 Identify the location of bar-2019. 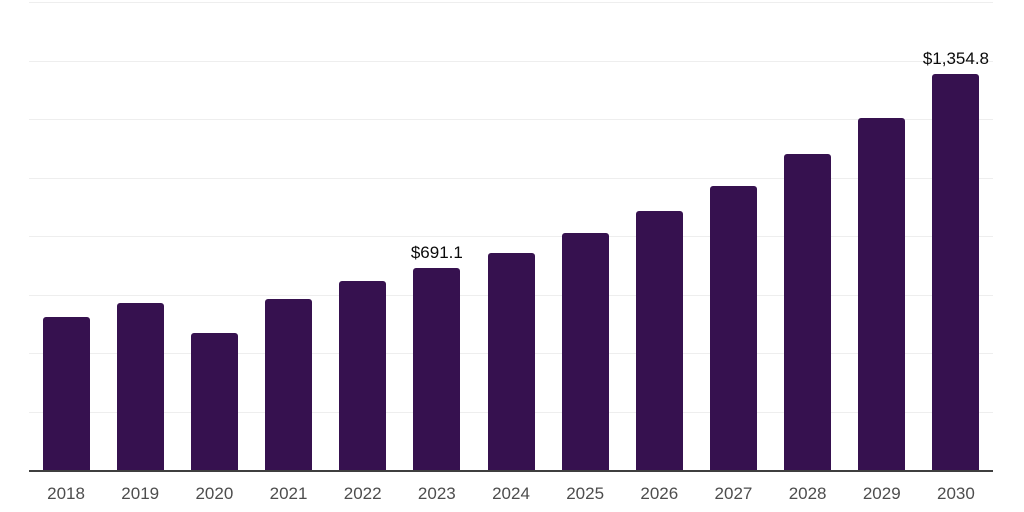
(140, 386).